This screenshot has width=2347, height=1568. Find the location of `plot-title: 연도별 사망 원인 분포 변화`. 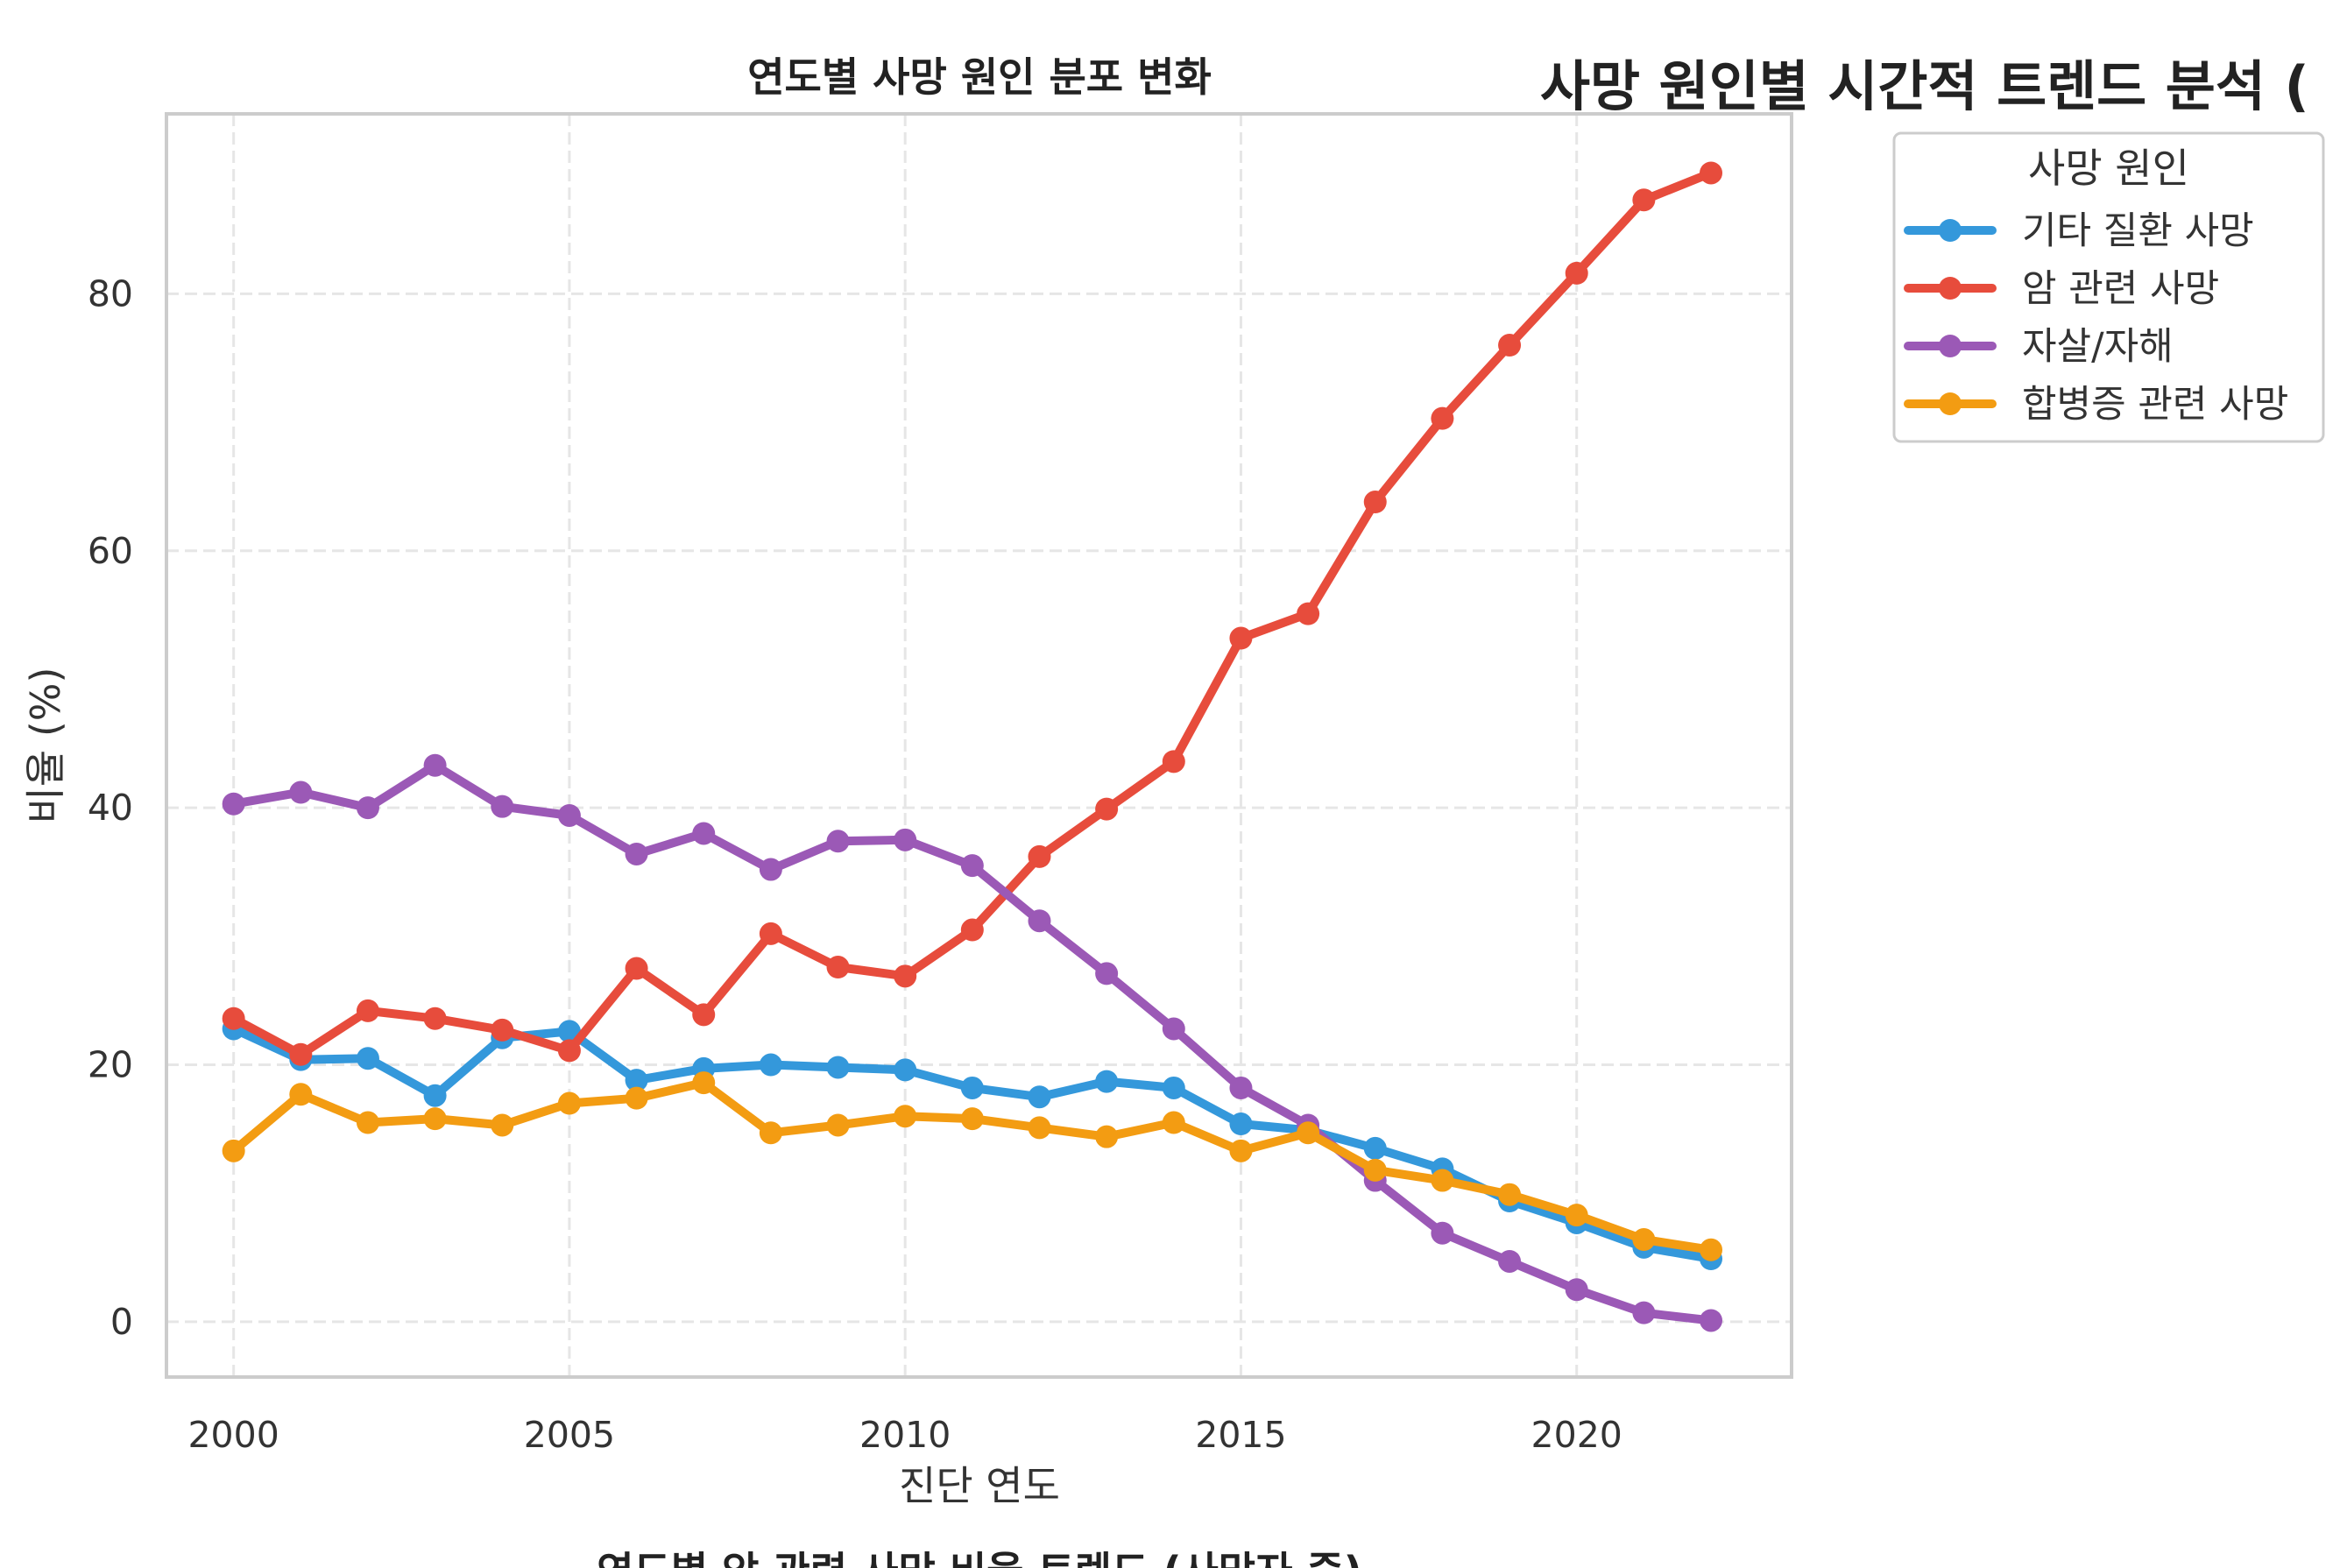

plot-title: 연도별 사망 원인 분포 변화 is located at coordinates (980, 77).